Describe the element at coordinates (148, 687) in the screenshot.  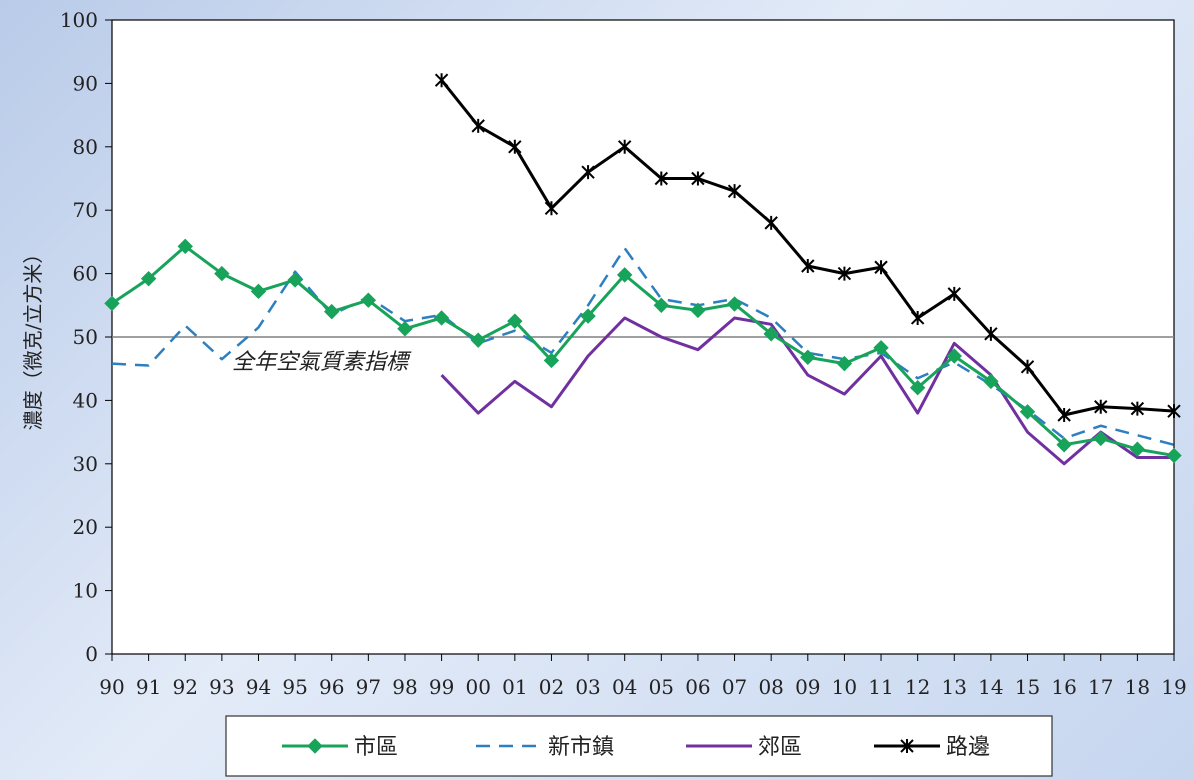
I see `x-tick-label: 91` at that location.